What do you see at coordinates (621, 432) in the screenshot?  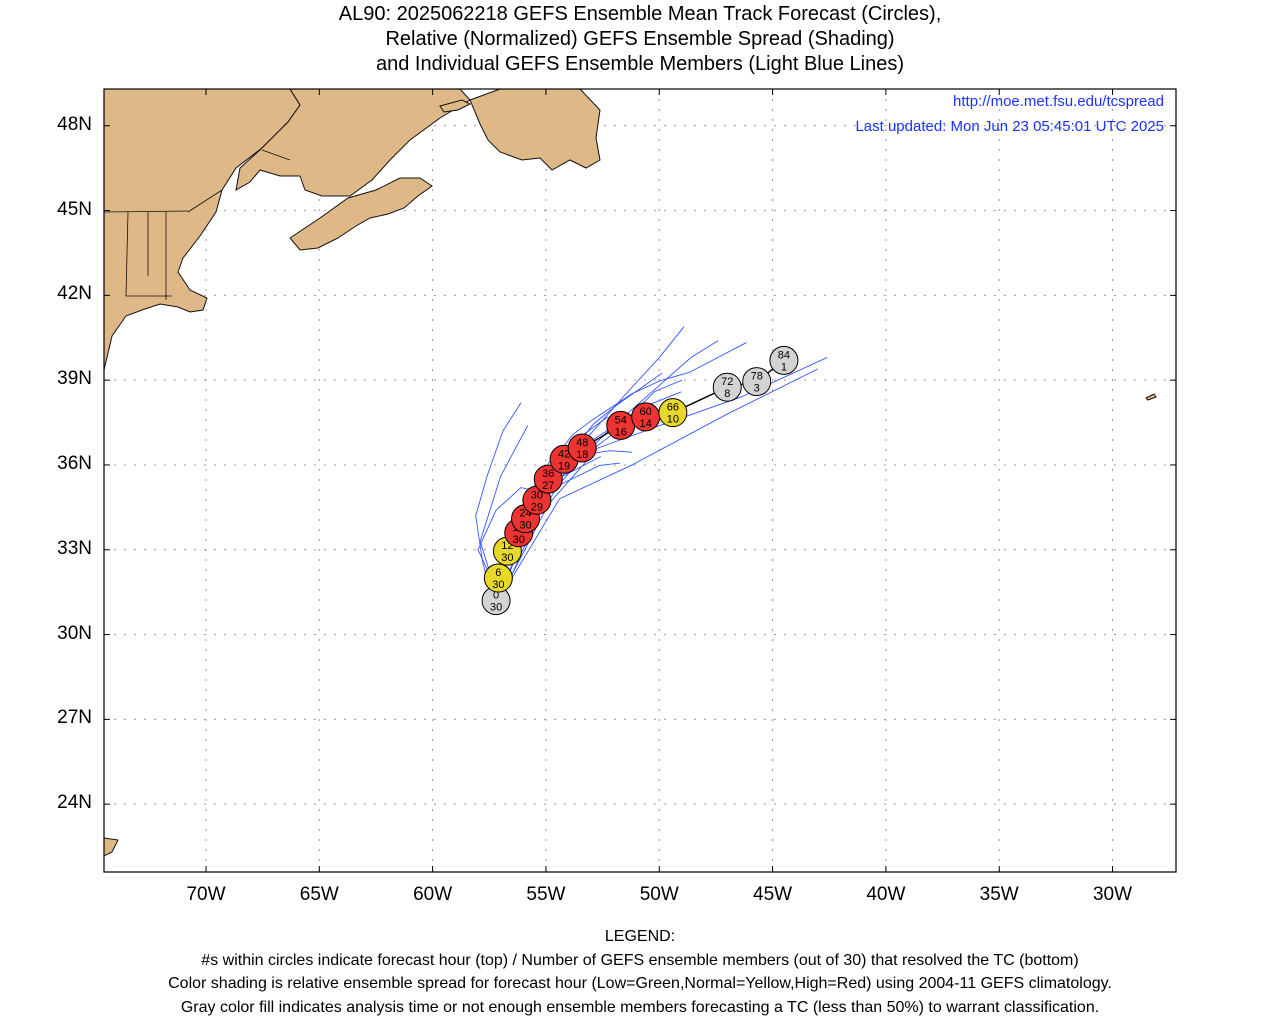 I see `member-count-label: 16` at bounding box center [621, 432].